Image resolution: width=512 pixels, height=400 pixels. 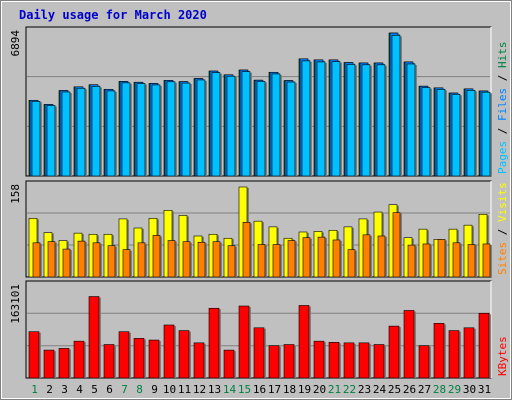 What do you see at coordinates (124, 389) in the screenshot?
I see `x-label-day-7: 7` at bounding box center [124, 389].